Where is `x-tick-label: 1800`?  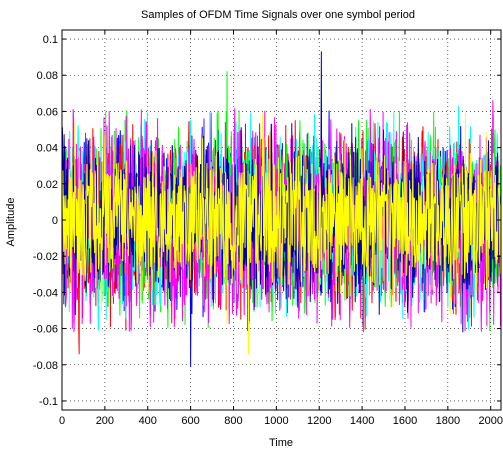 x-tick-label: 1800 is located at coordinates (448, 421).